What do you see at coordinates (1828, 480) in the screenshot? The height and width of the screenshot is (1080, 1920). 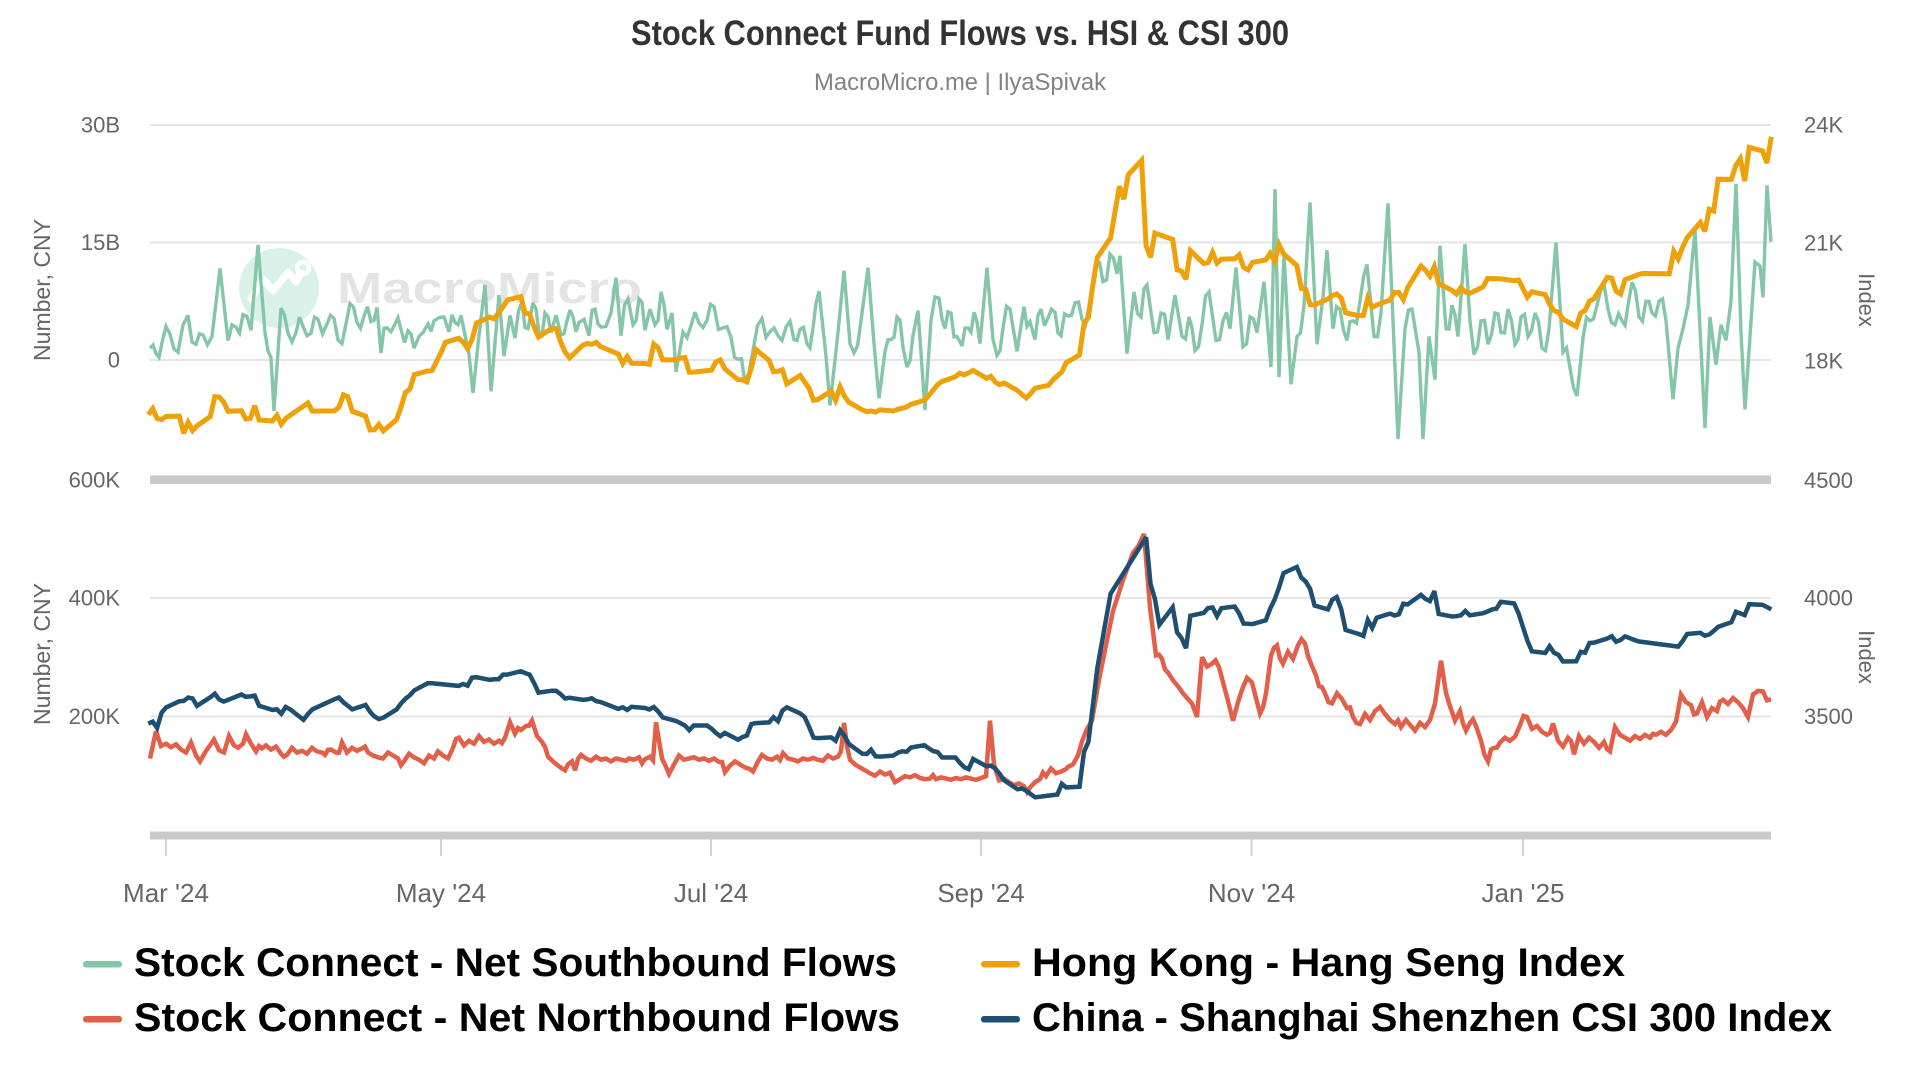 I see `svg-text: 4500` at bounding box center [1828, 480].